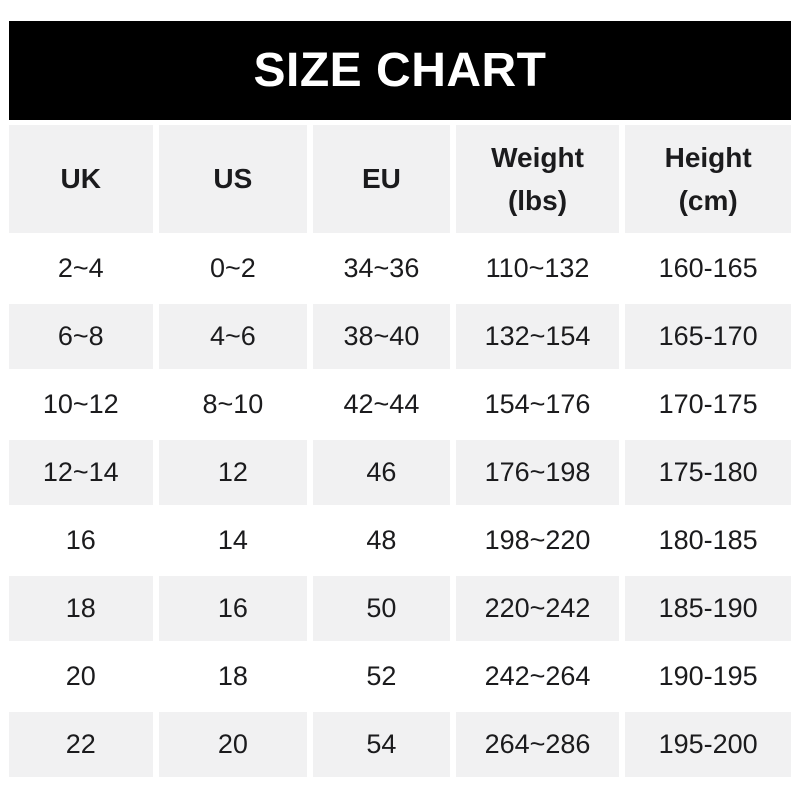 This screenshot has width=800, height=800. Describe the element at coordinates (537, 179) in the screenshot. I see `header-cell-weight-lbs: Weight (lbs)` at that location.